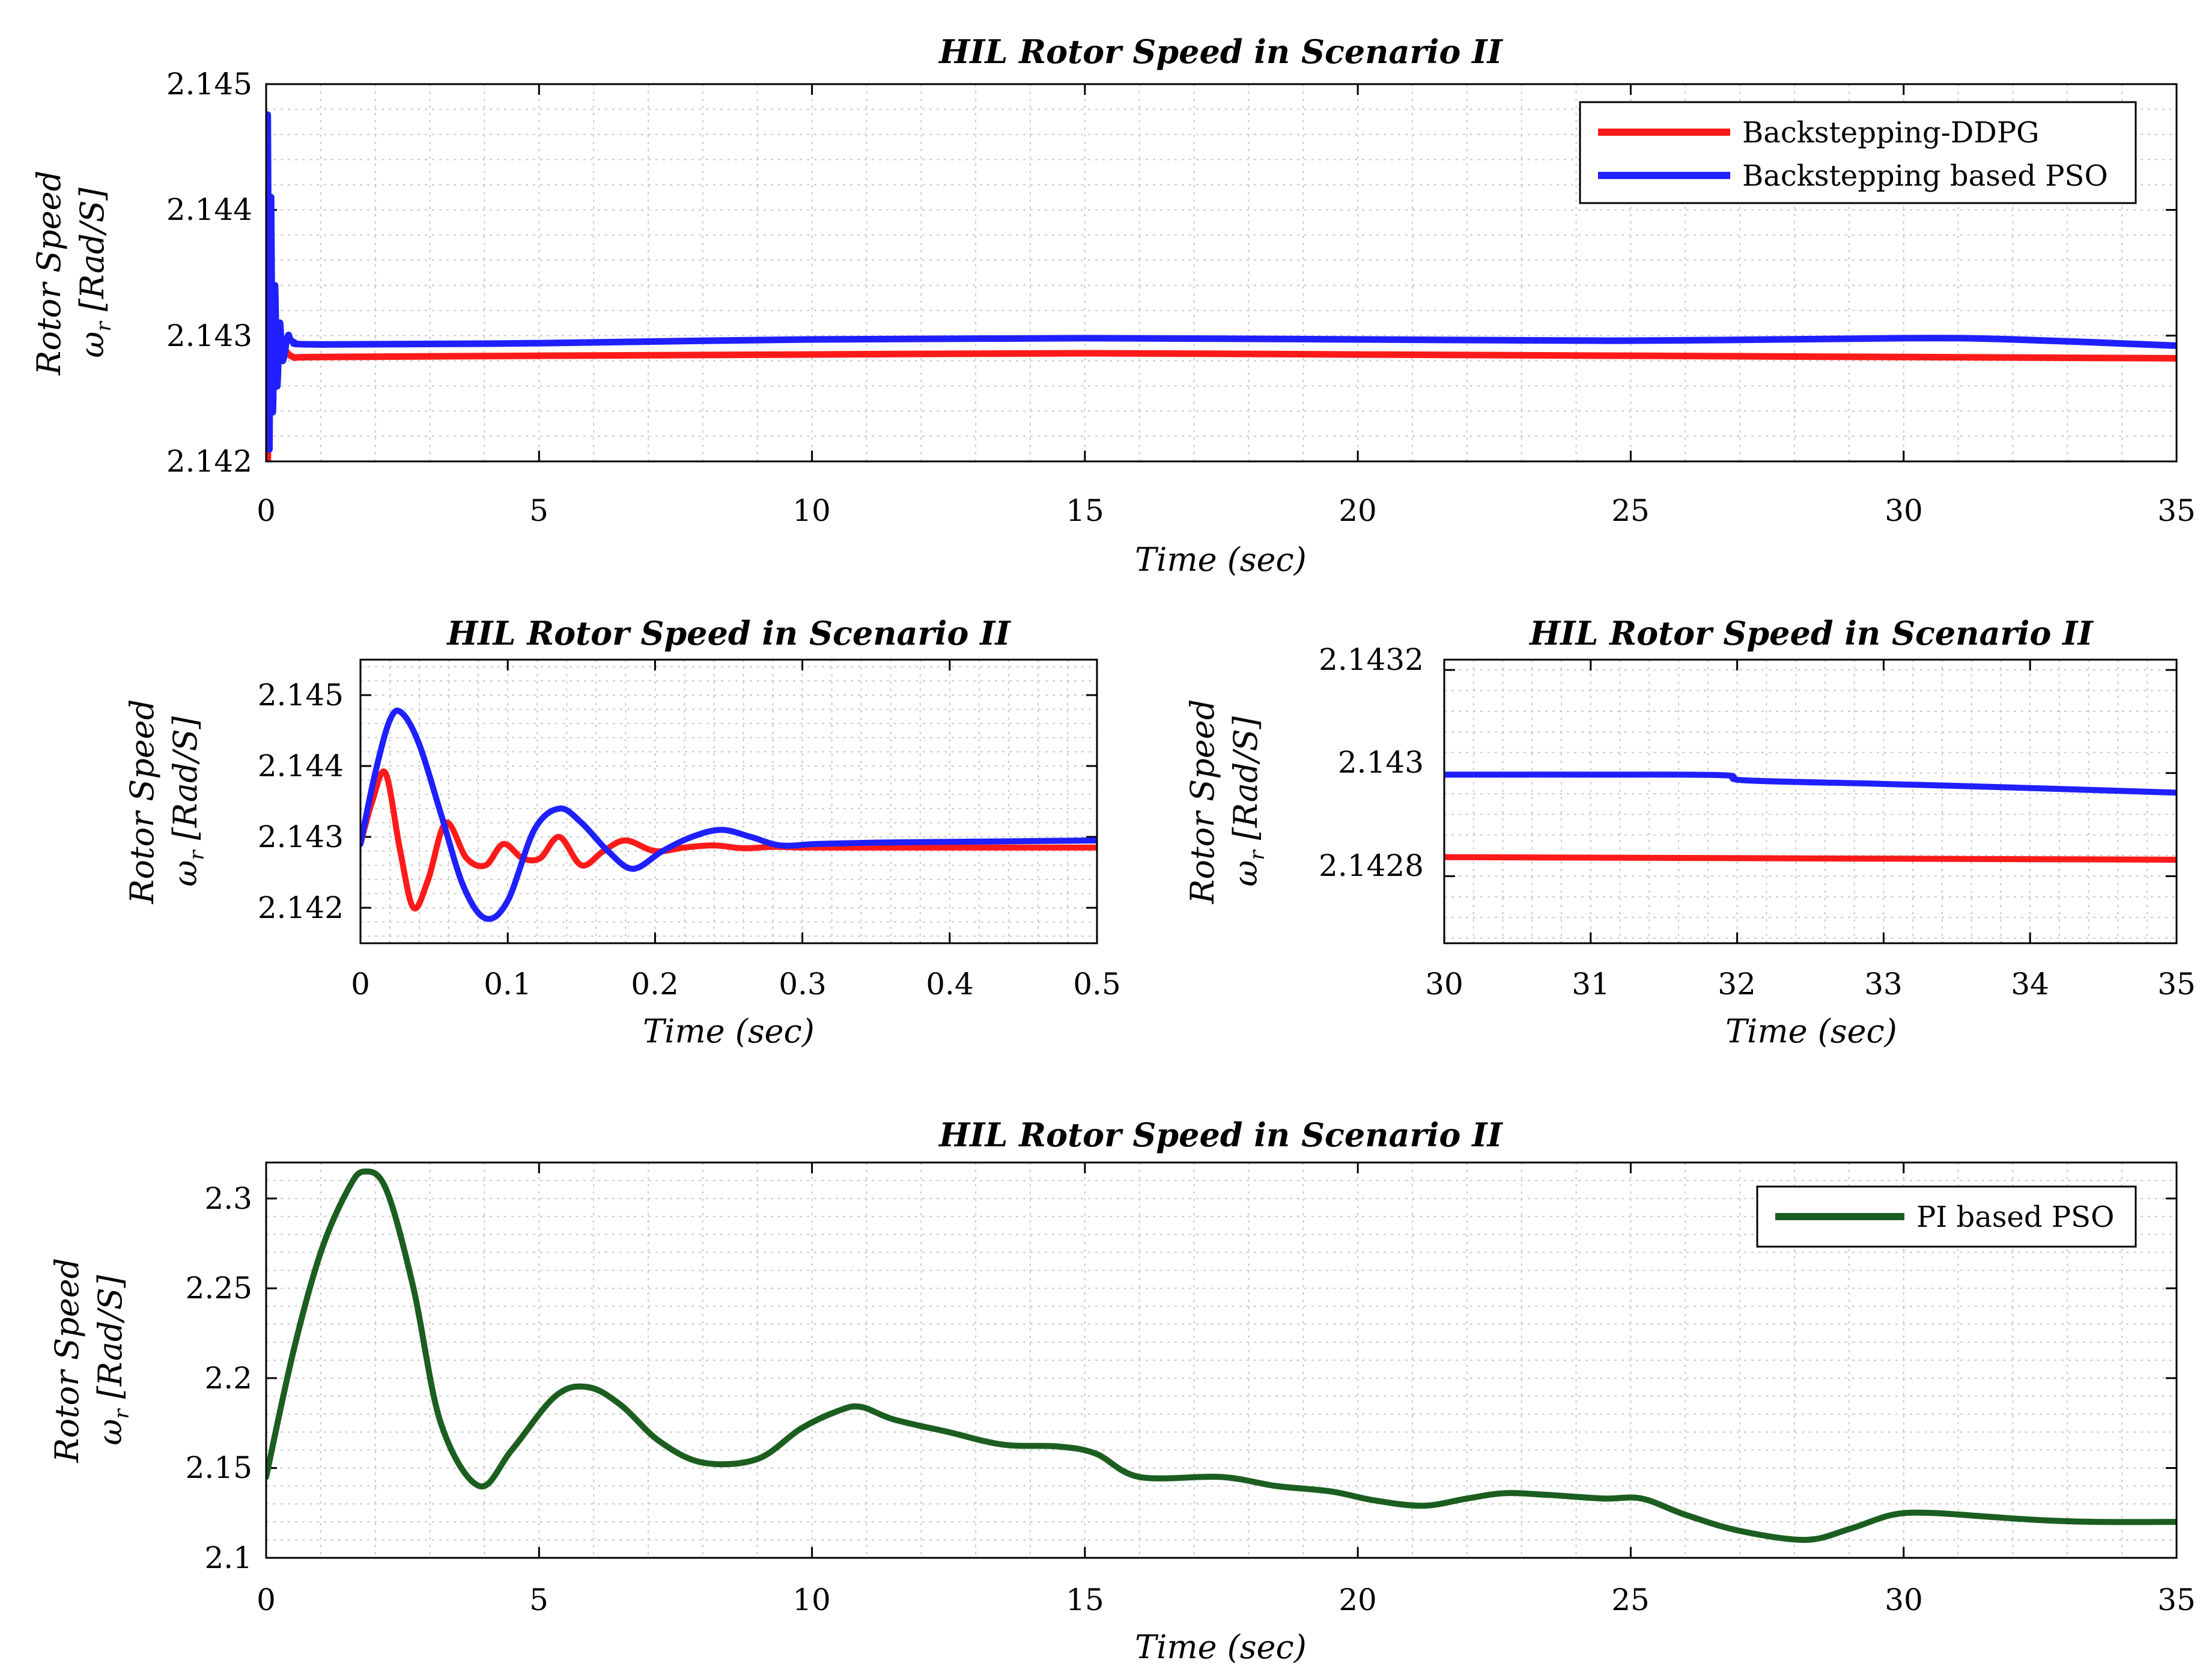 The width and height of the screenshot is (2212, 1678). What do you see at coordinates (1372, 866) in the screenshot?
I see `y-tick-label: 2.1428` at bounding box center [1372, 866].